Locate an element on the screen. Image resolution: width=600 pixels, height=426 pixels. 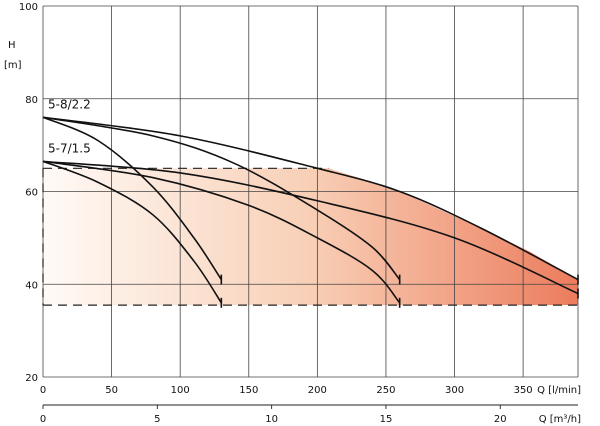
x2-tick-label: 20 is located at coordinates (500, 419).